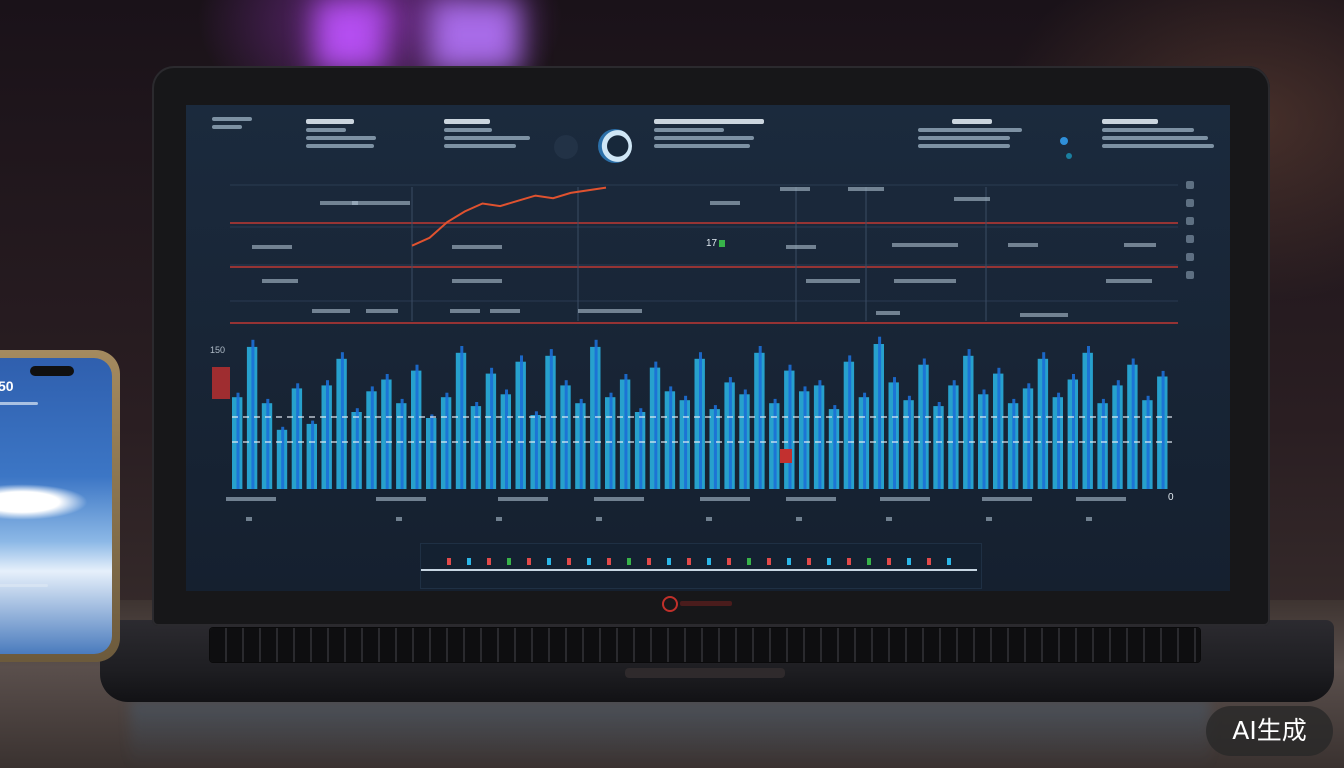 This screenshot has height=768, width=1344. I want to click on trend-line-series, so click(509, 216).